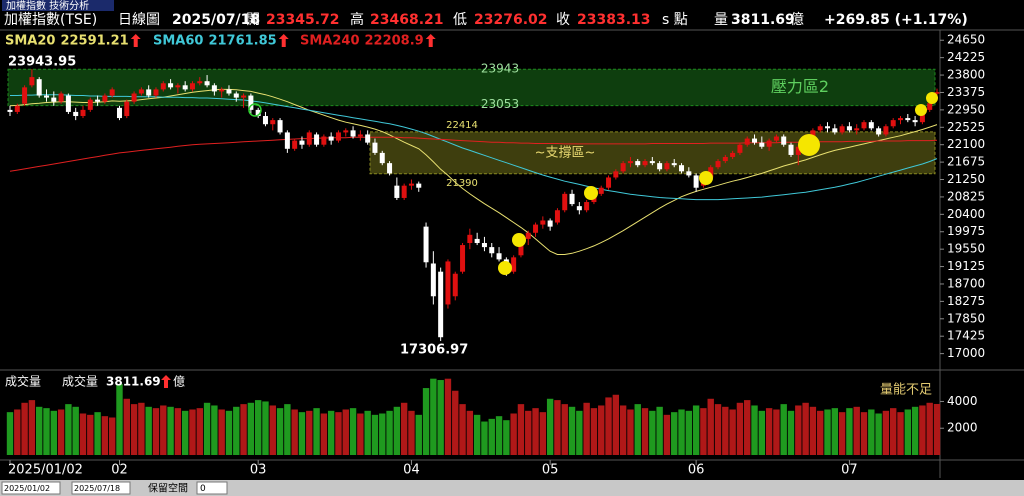 Image resolution: width=1024 pixels, height=496 pixels. What do you see at coordinates (721, 20) in the screenshot?
I see `volume-label: 量` at bounding box center [721, 20].